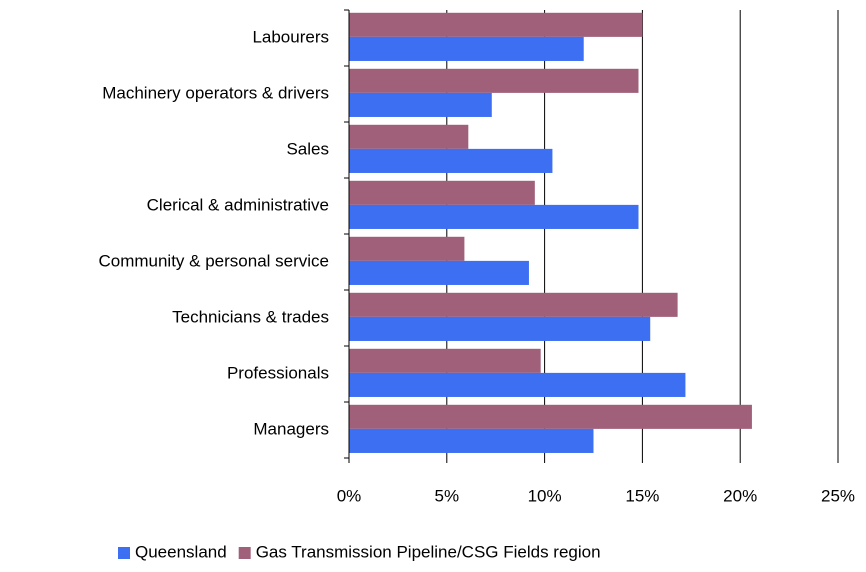 This screenshot has width=866, height=572. What do you see at coordinates (238, 204) in the screenshot?
I see `y-tick-label: Clerical & administrative` at bounding box center [238, 204].